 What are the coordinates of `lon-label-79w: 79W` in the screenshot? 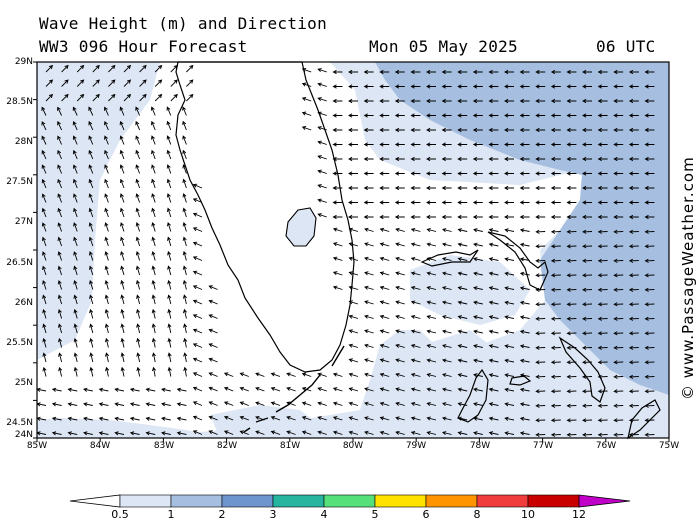 It's located at (416, 446).